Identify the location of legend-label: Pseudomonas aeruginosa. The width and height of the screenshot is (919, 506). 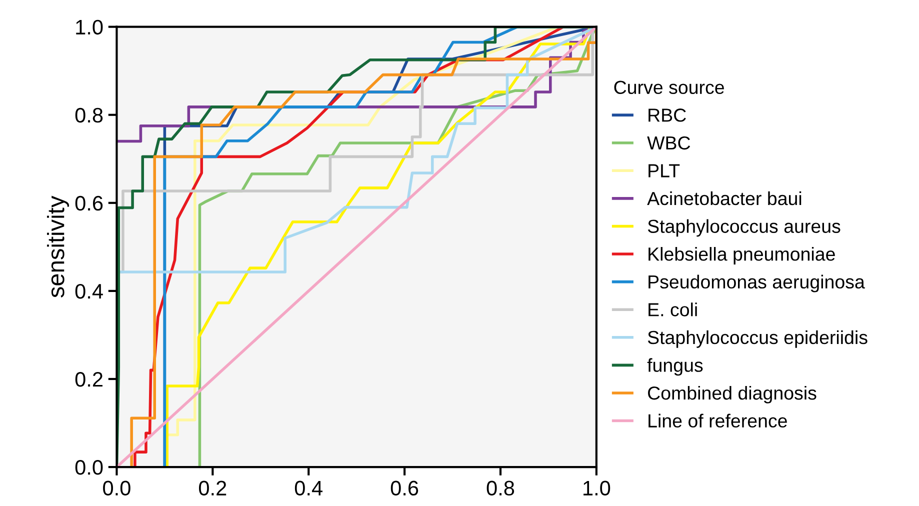
(756, 283).